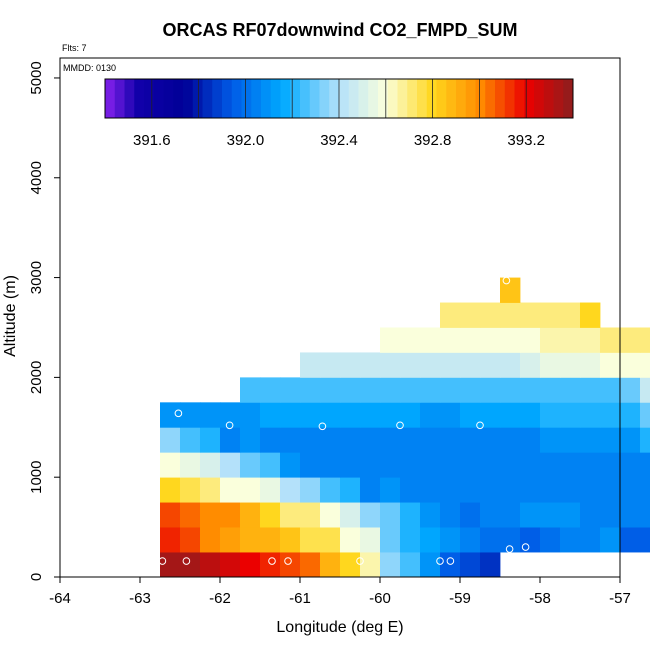 The image size is (650, 650). Describe the element at coordinates (89, 68) in the screenshot. I see `date-note: MMDD: 0130` at that location.